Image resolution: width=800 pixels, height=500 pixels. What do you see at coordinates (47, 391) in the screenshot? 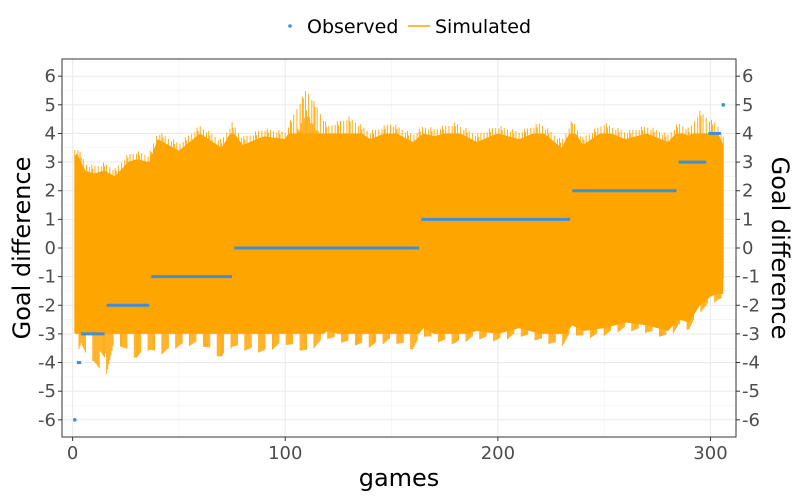
I see `y-tick-label-left: -5` at bounding box center [47, 391].